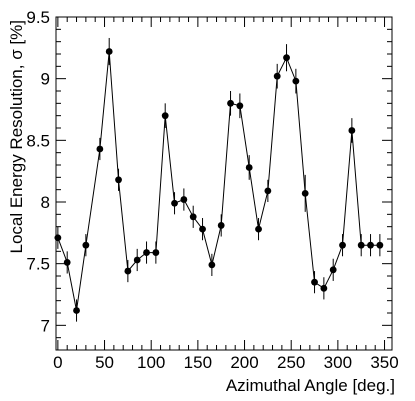 The image size is (415, 401). I want to click on x-tick-label: 350, so click(384, 362).